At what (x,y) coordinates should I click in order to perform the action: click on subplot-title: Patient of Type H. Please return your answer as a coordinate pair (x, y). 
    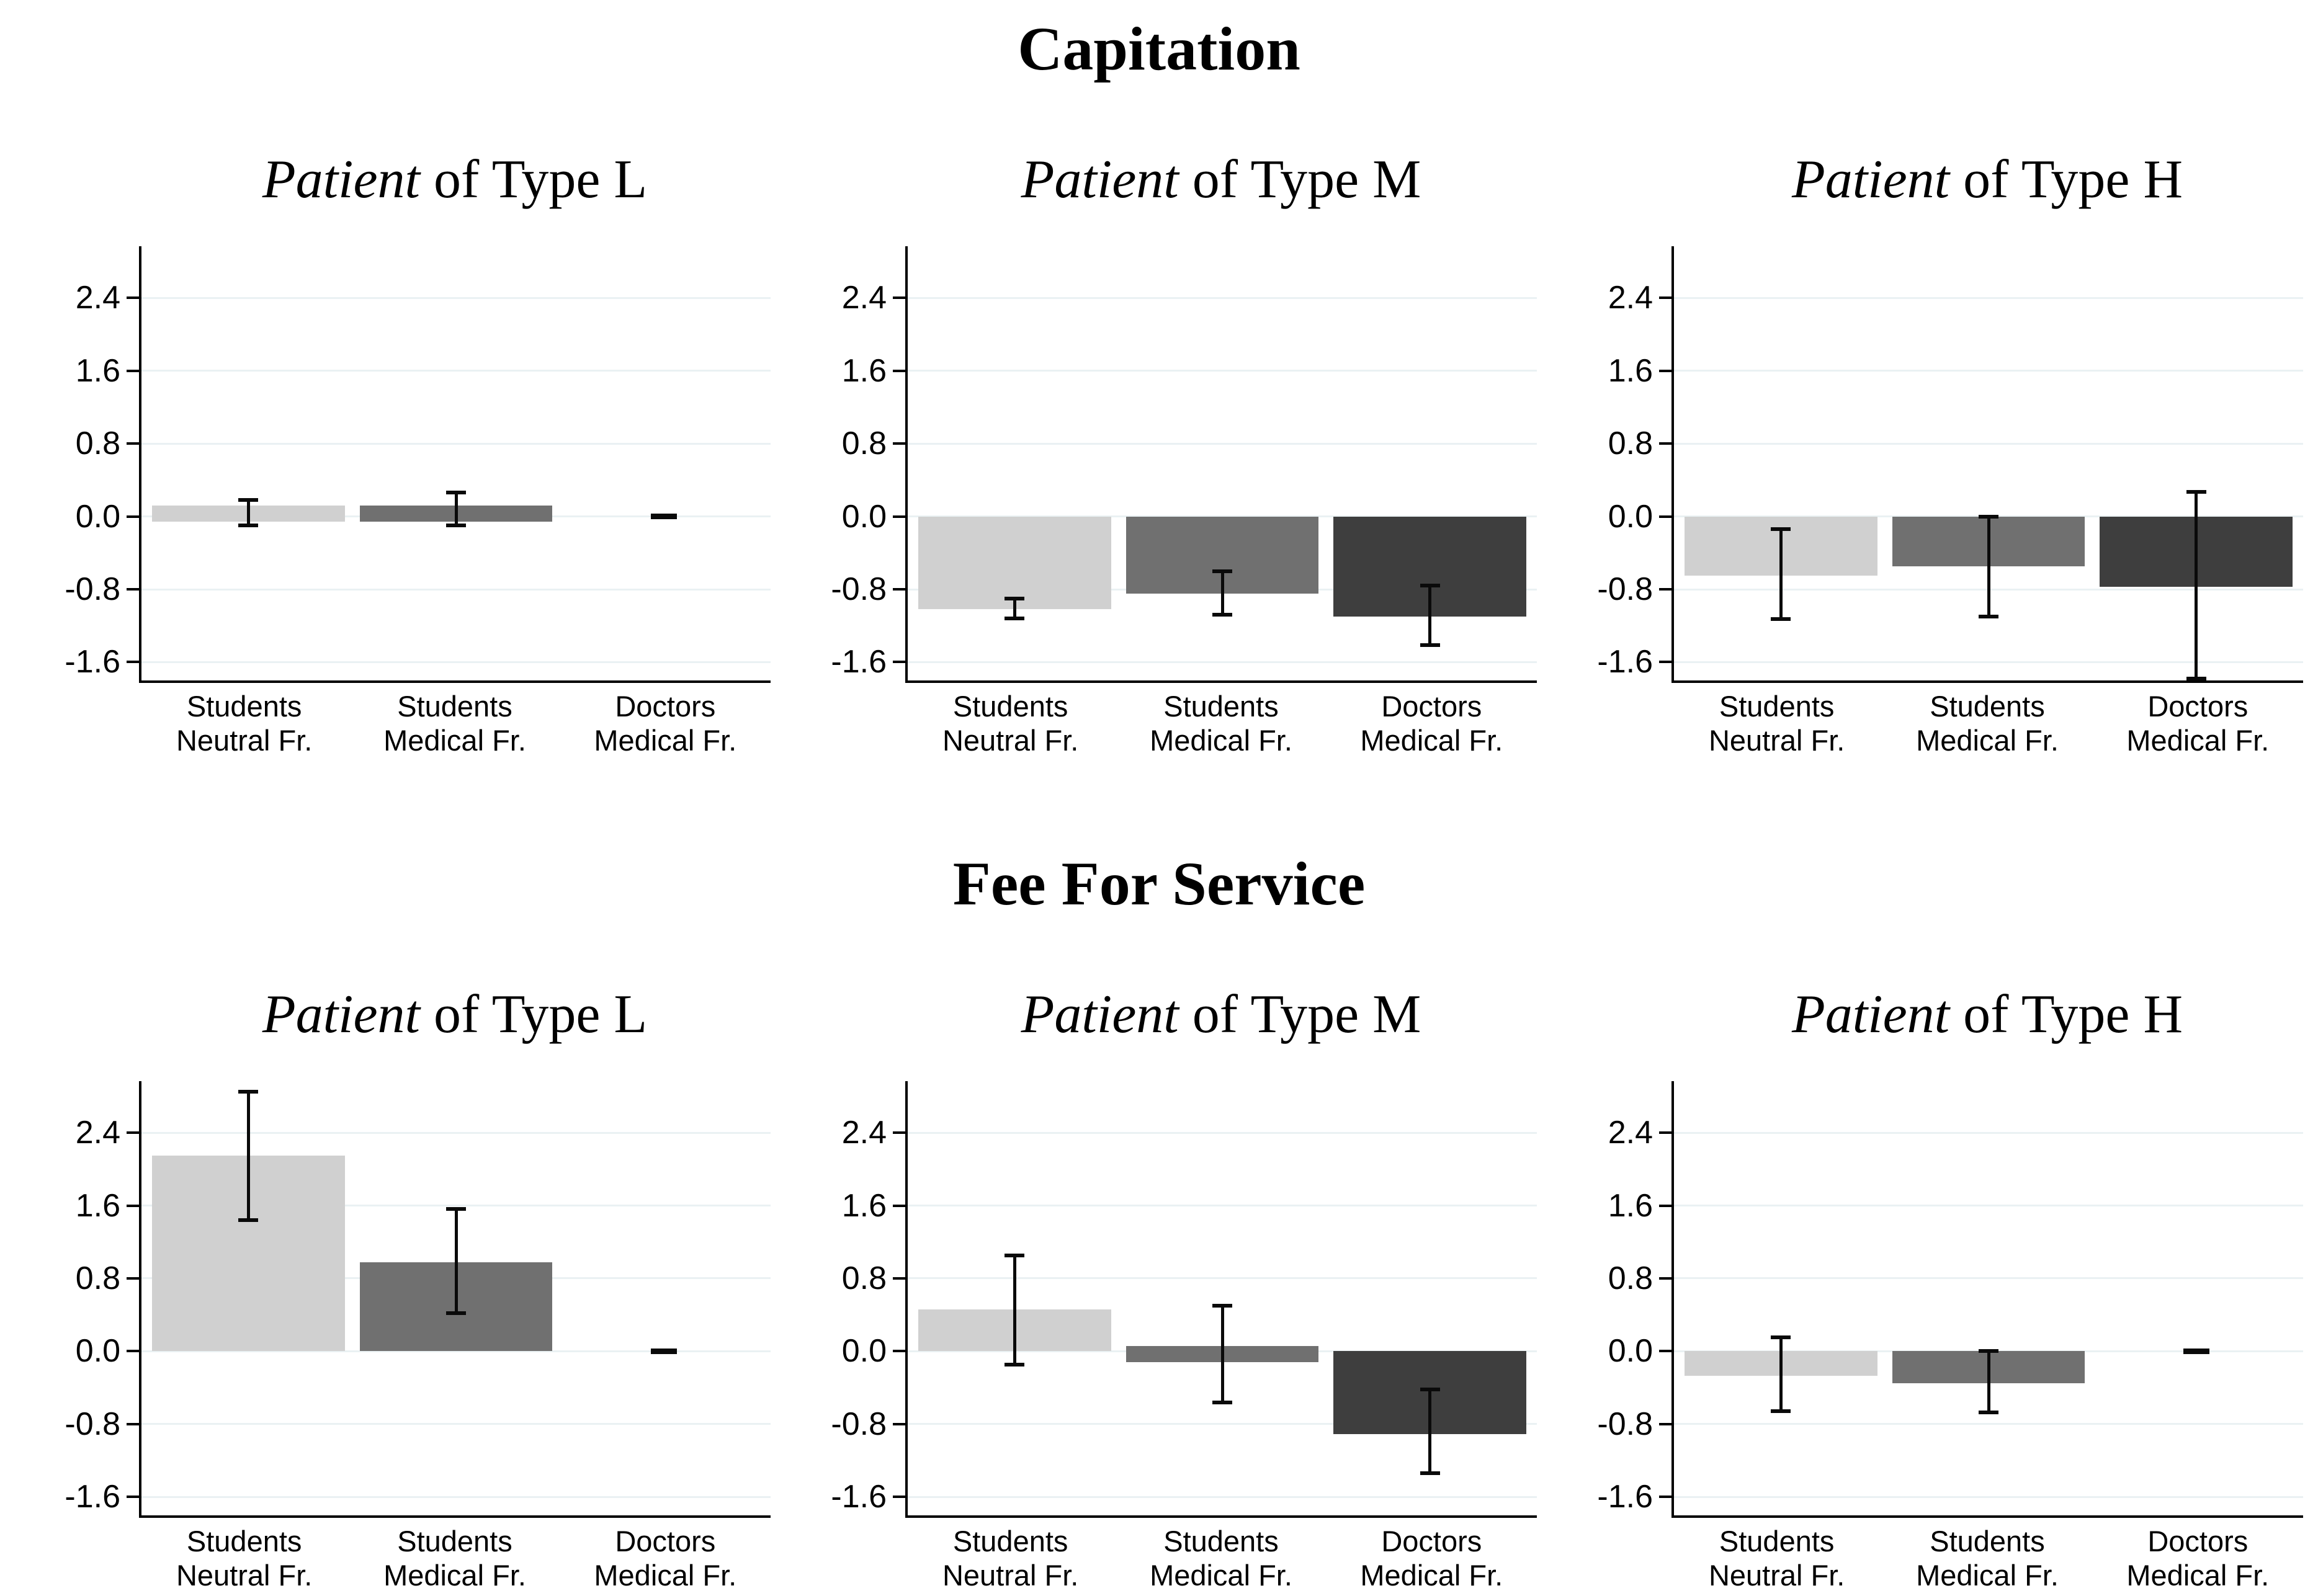
    Looking at the image, I should click on (1987, 1014).